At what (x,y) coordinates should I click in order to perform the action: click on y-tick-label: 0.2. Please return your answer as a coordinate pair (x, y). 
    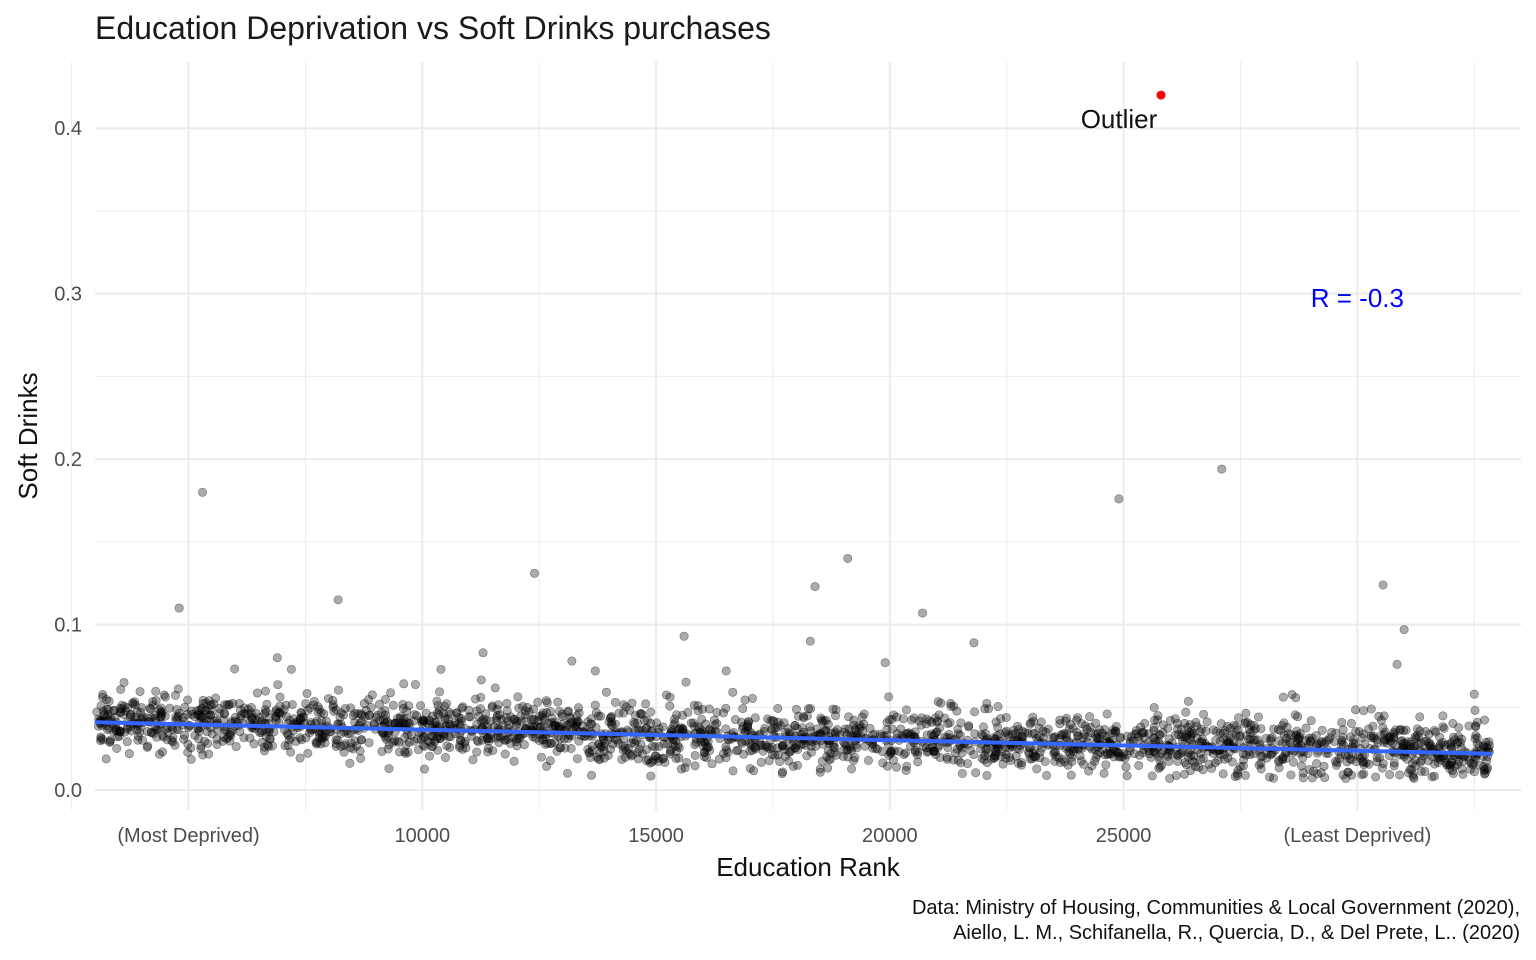
    Looking at the image, I should click on (68, 460).